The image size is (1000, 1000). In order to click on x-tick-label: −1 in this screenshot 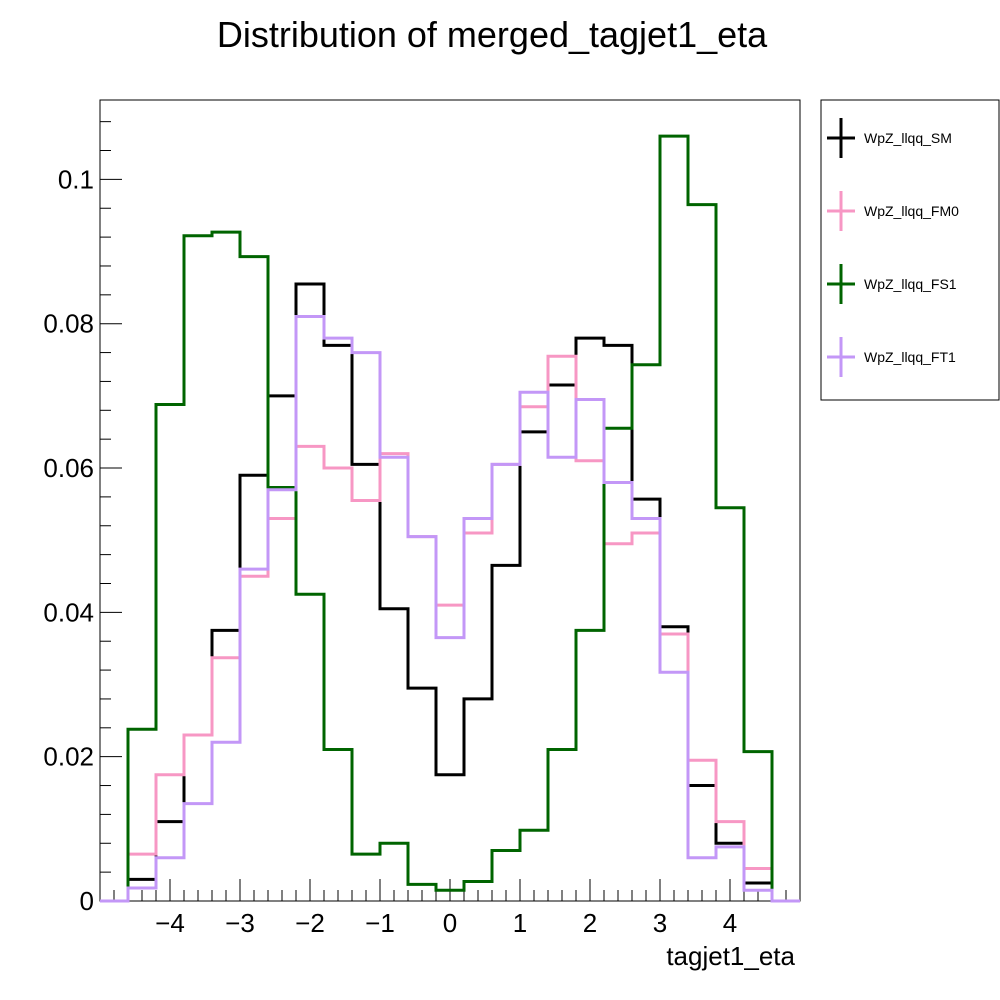, I will do `click(380, 923)`.